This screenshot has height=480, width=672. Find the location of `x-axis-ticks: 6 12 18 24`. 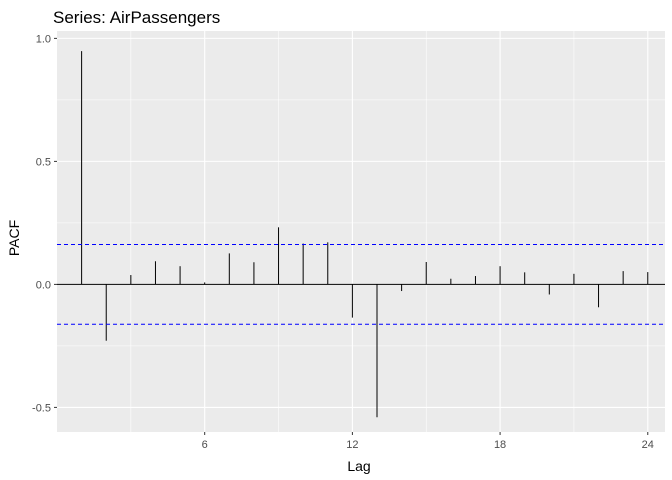

x-axis-ticks: 6 12 18 24 is located at coordinates (428, 441).